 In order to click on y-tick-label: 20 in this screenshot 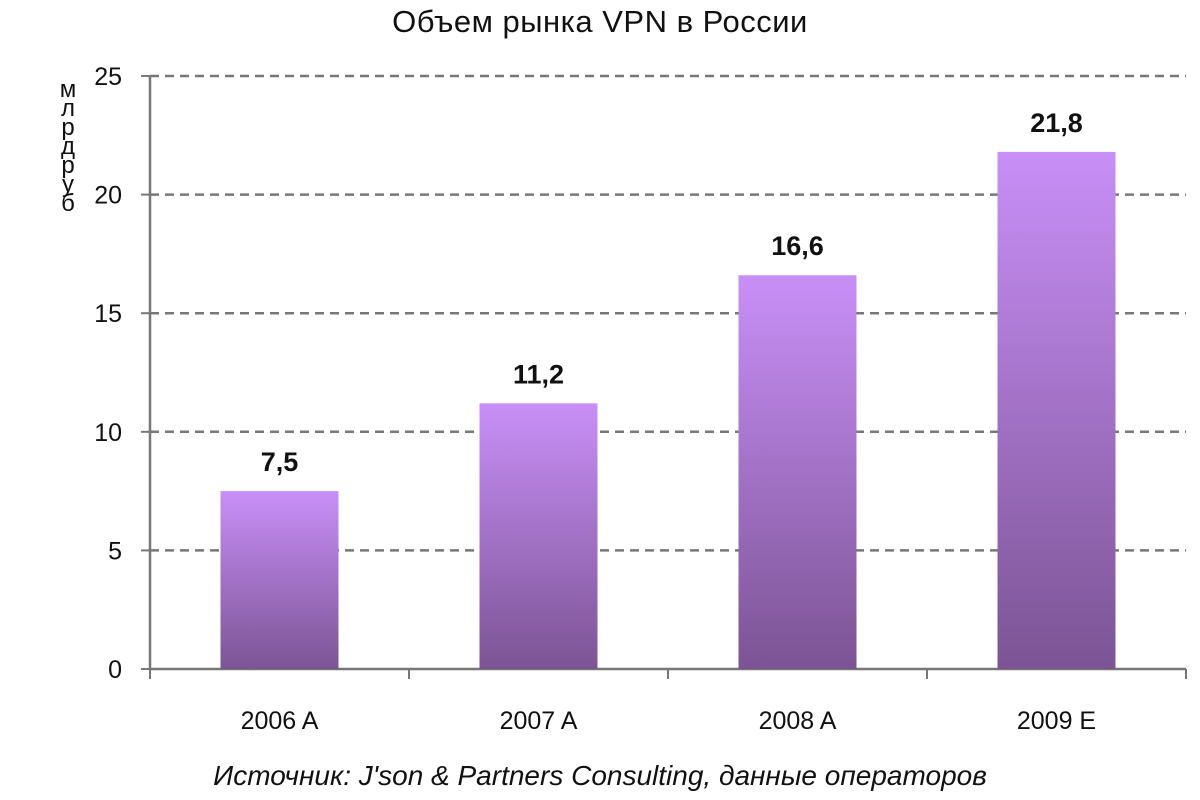, I will do `click(108, 196)`.